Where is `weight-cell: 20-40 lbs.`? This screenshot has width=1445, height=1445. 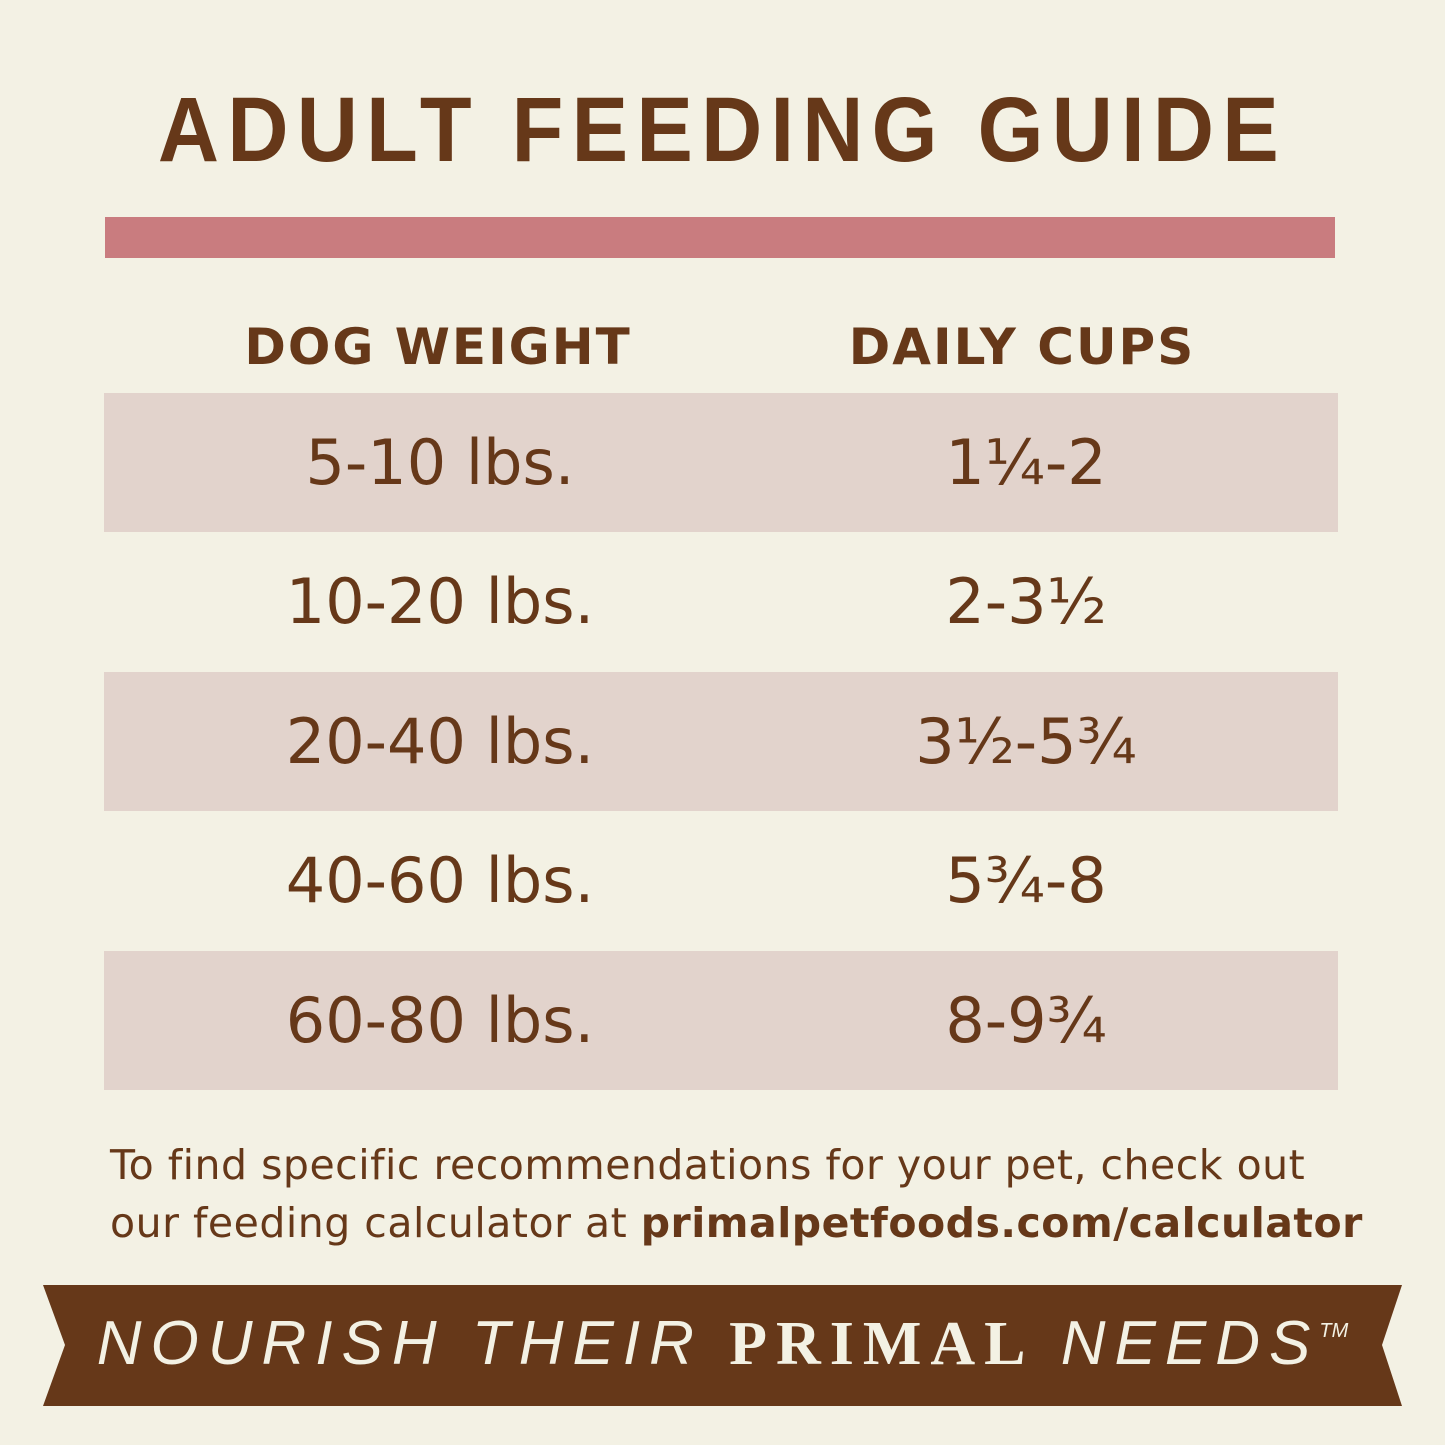 weight-cell: 20-40 lbs. is located at coordinates (440, 741).